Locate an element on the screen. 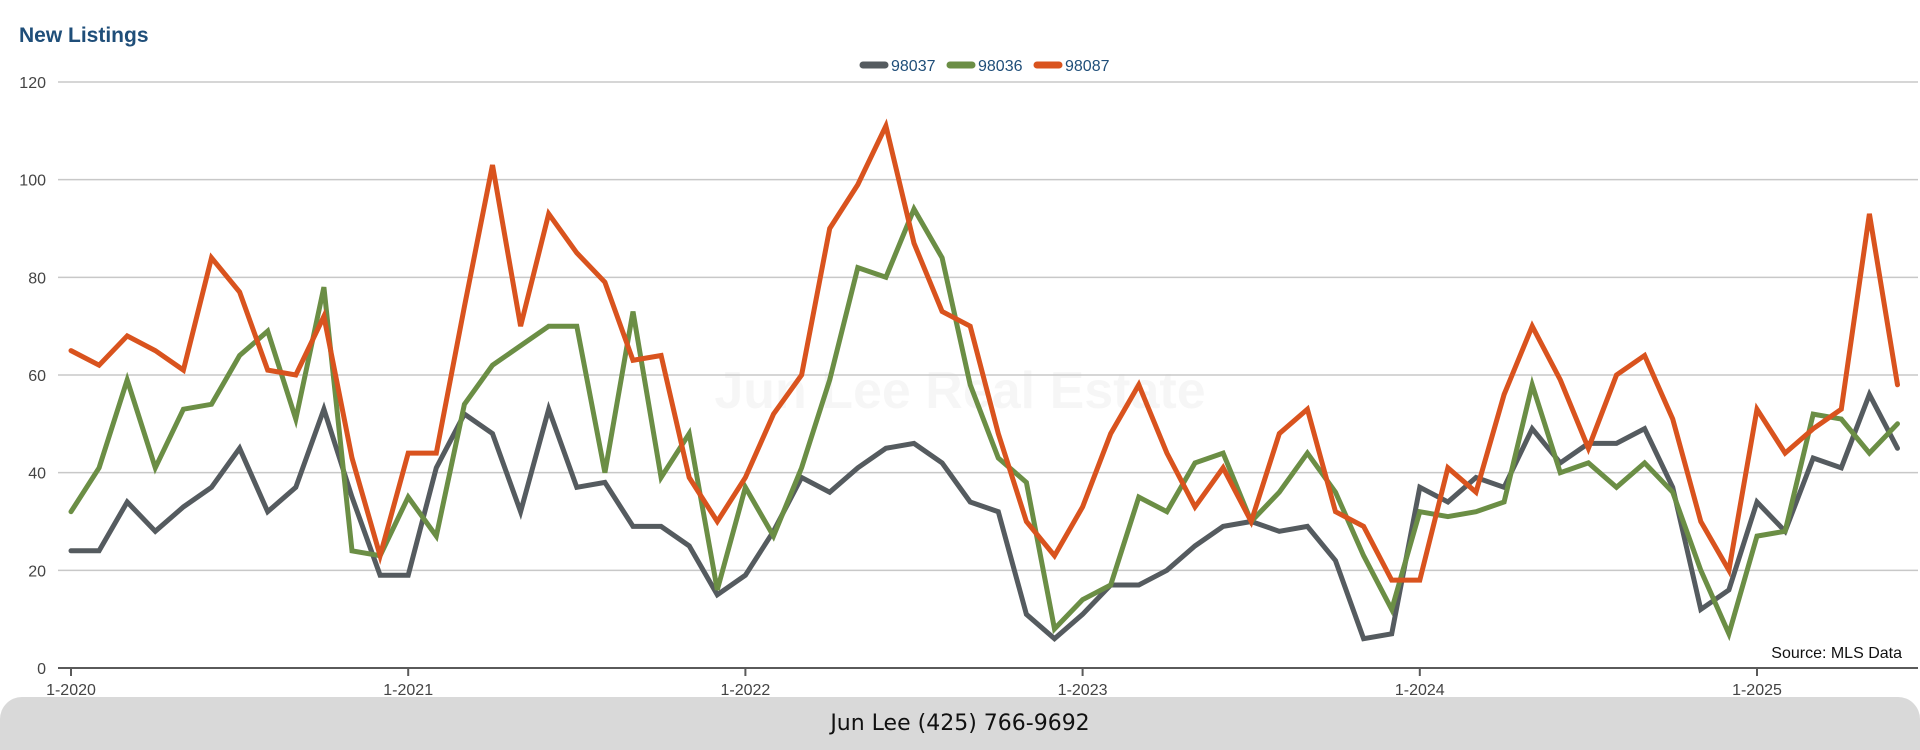  contact-text: Jun Lee (425) 766-9692 is located at coordinates (960, 723).